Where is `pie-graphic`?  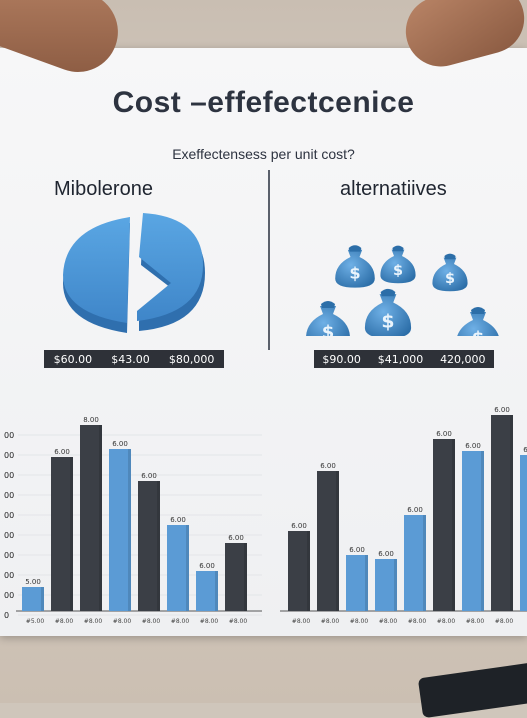
pie-graphic is located at coordinates (134, 273).